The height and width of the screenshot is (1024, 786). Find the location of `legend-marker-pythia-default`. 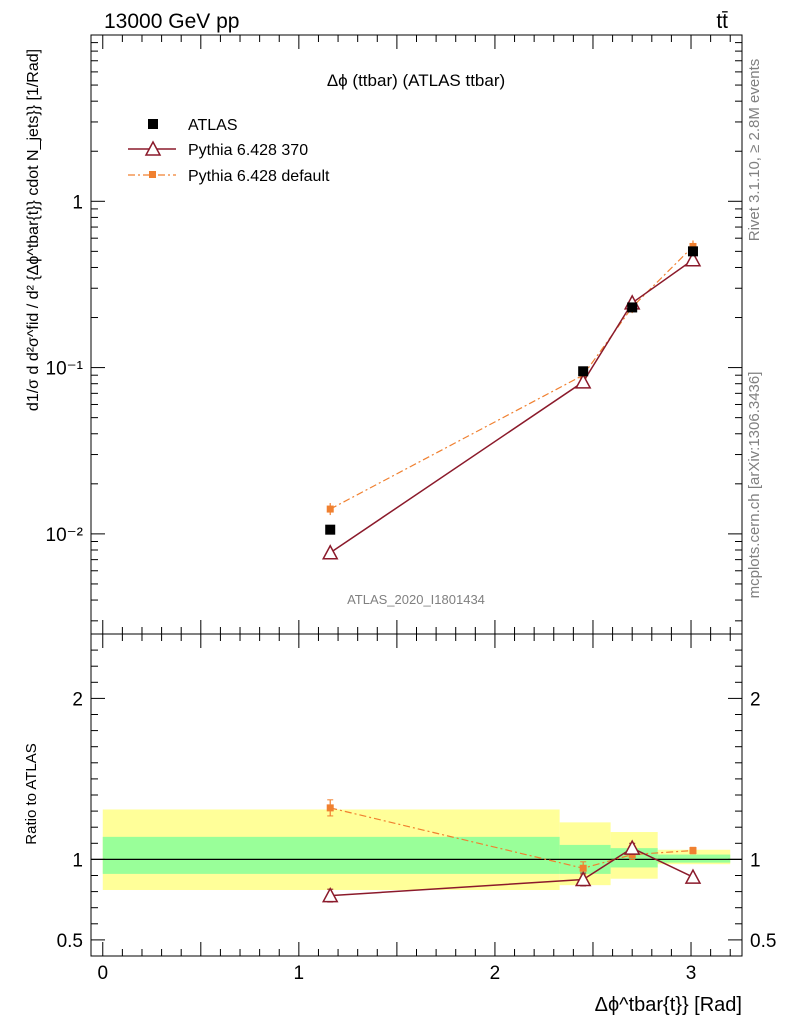

legend-marker-pythia-default is located at coordinates (152, 174).